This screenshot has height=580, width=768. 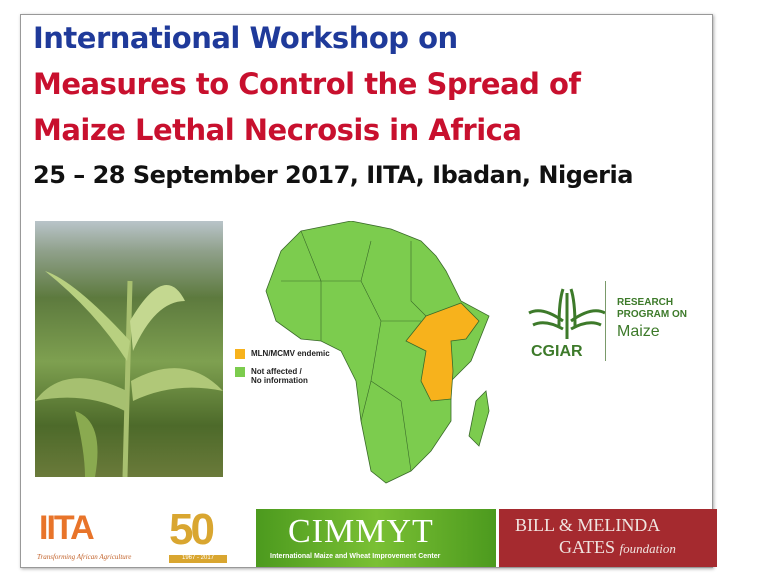 What do you see at coordinates (277, 130) in the screenshot?
I see `title-line-3: Maize Lethal Necrosis in Africa` at bounding box center [277, 130].